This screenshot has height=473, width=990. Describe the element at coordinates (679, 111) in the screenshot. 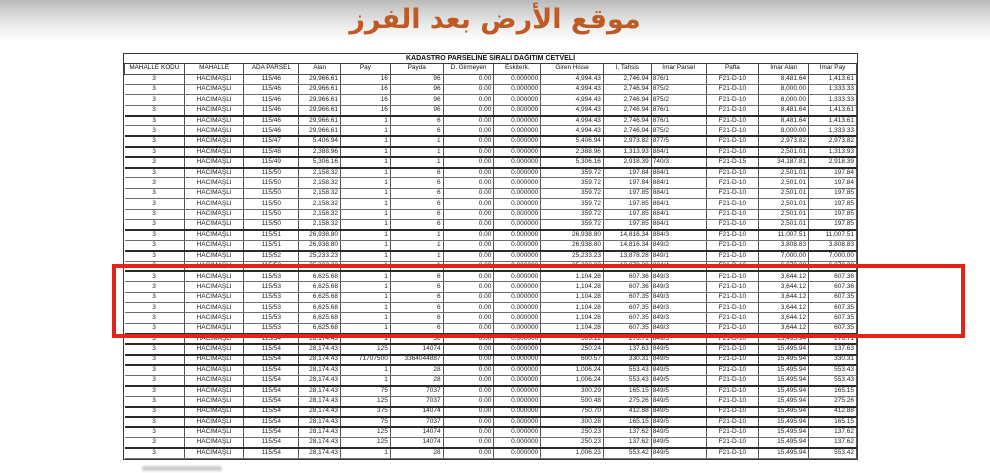

I see `cell: 876/1` at that location.